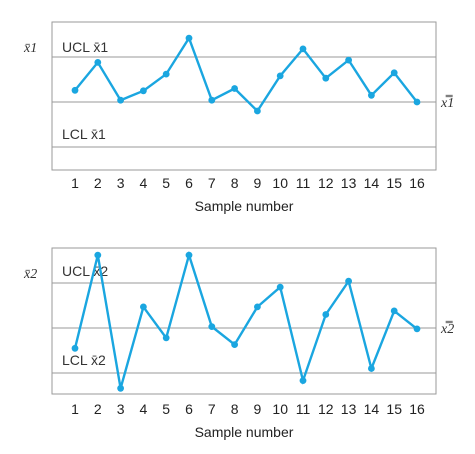 The height and width of the screenshot is (454, 475). Describe the element at coordinates (85, 47) in the screenshot. I see `ucl-label-1: UCL x̄1` at that location.